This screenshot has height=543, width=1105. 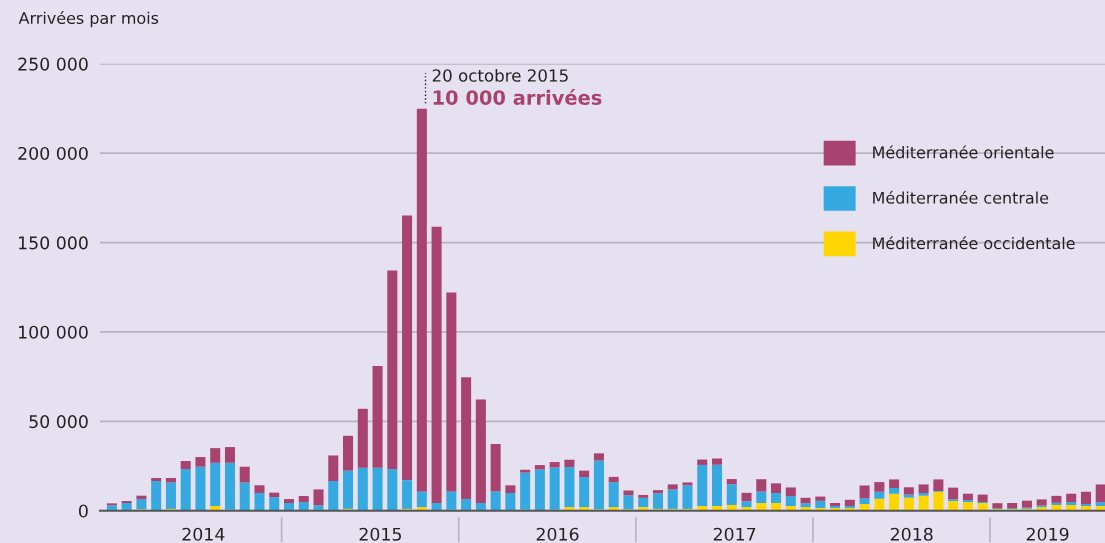 What do you see at coordinates (380, 534) in the screenshot?
I see `x-tick-label: 2015` at bounding box center [380, 534].